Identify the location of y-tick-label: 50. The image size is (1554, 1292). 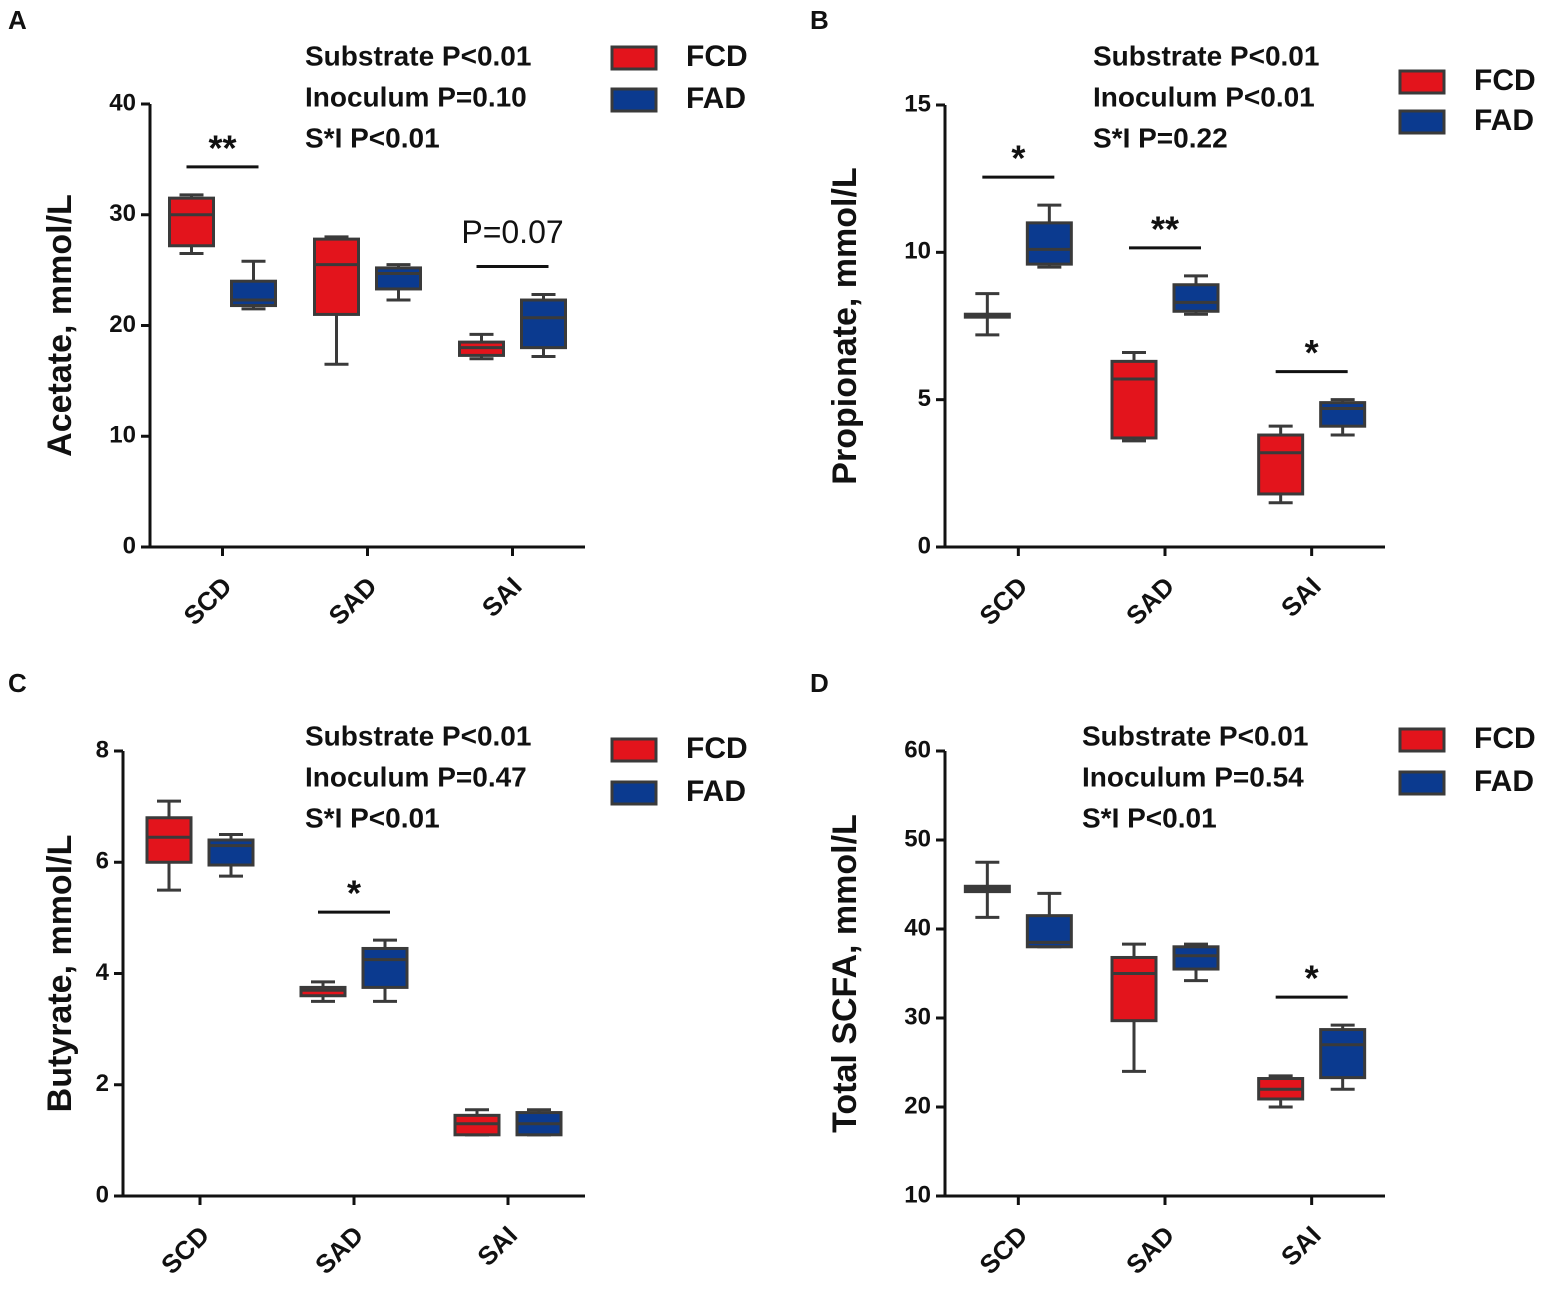
(917, 838).